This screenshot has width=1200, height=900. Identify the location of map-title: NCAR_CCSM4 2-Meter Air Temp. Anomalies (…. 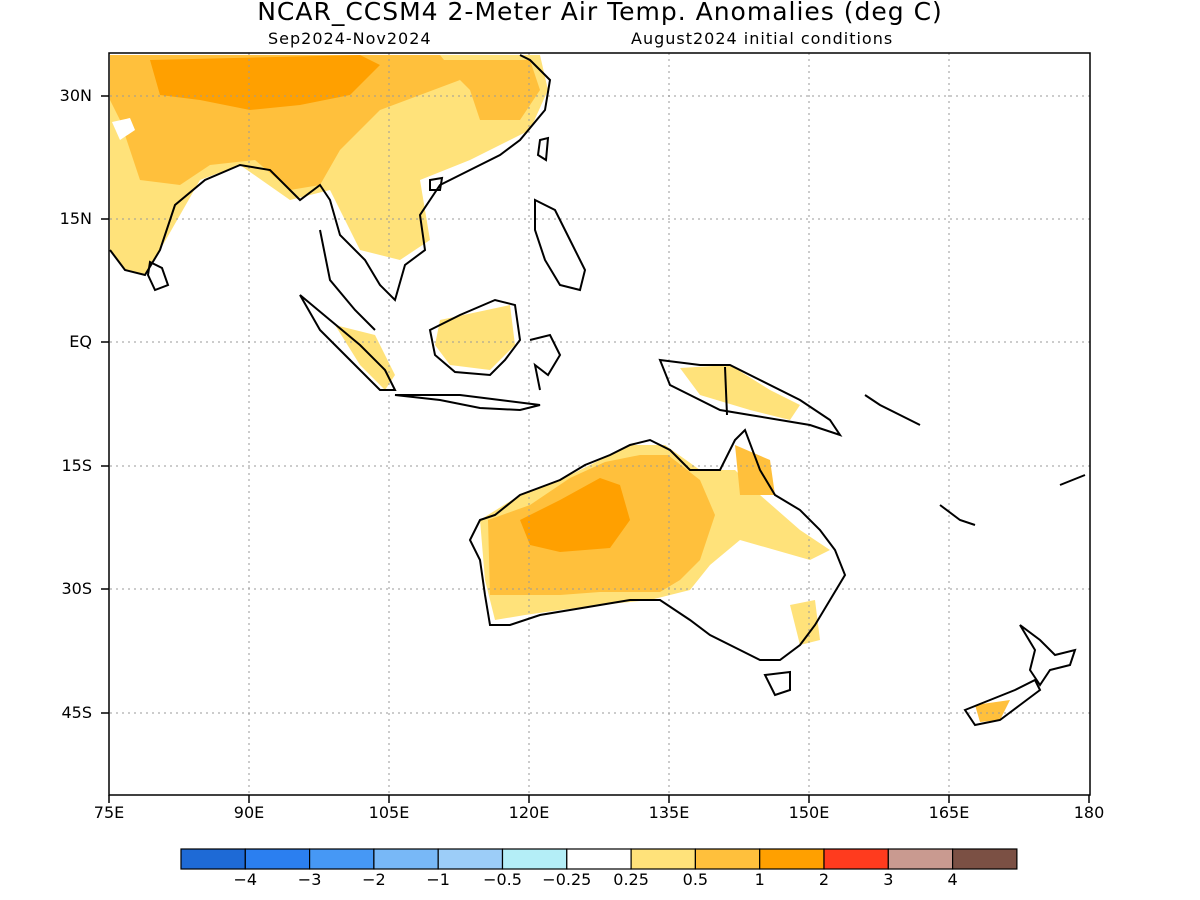
(600, 13).